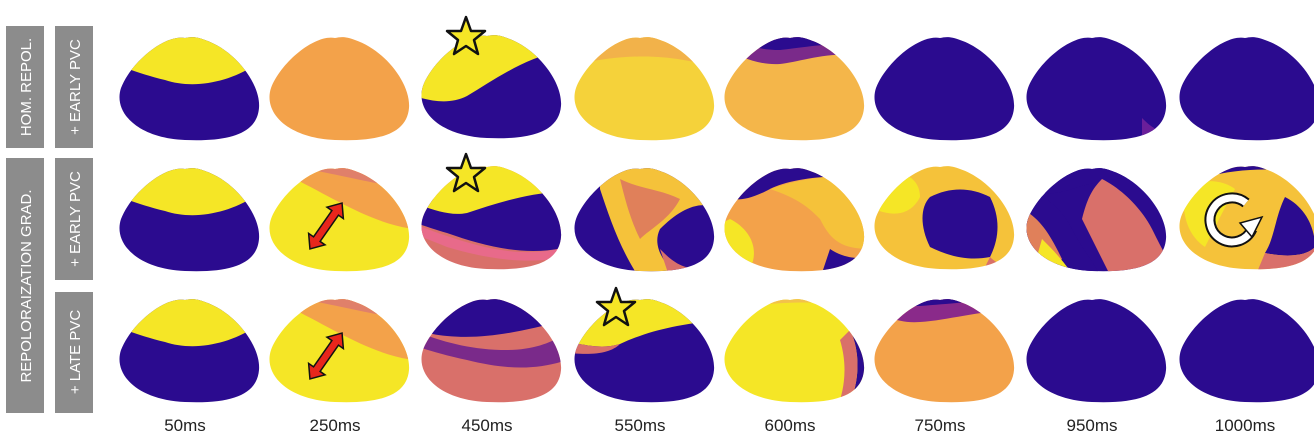 The image size is (1314, 439). Describe the element at coordinates (644, 220) in the screenshot. I see `panel-r2-550ms` at that location.